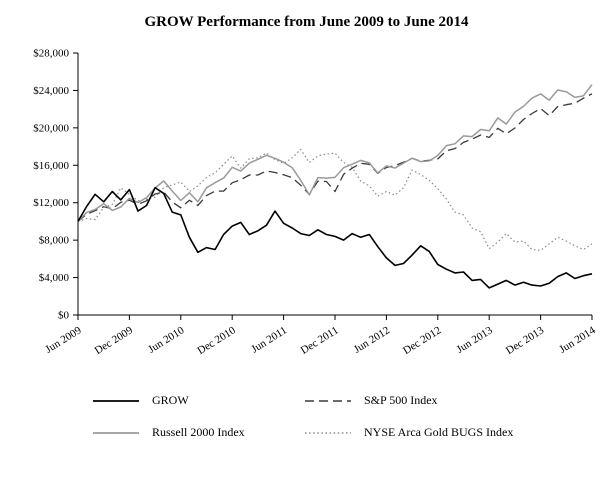 Image resolution: width=613 pixels, height=480 pixels. I want to click on y-tick-label: $20,000, so click(51, 128).